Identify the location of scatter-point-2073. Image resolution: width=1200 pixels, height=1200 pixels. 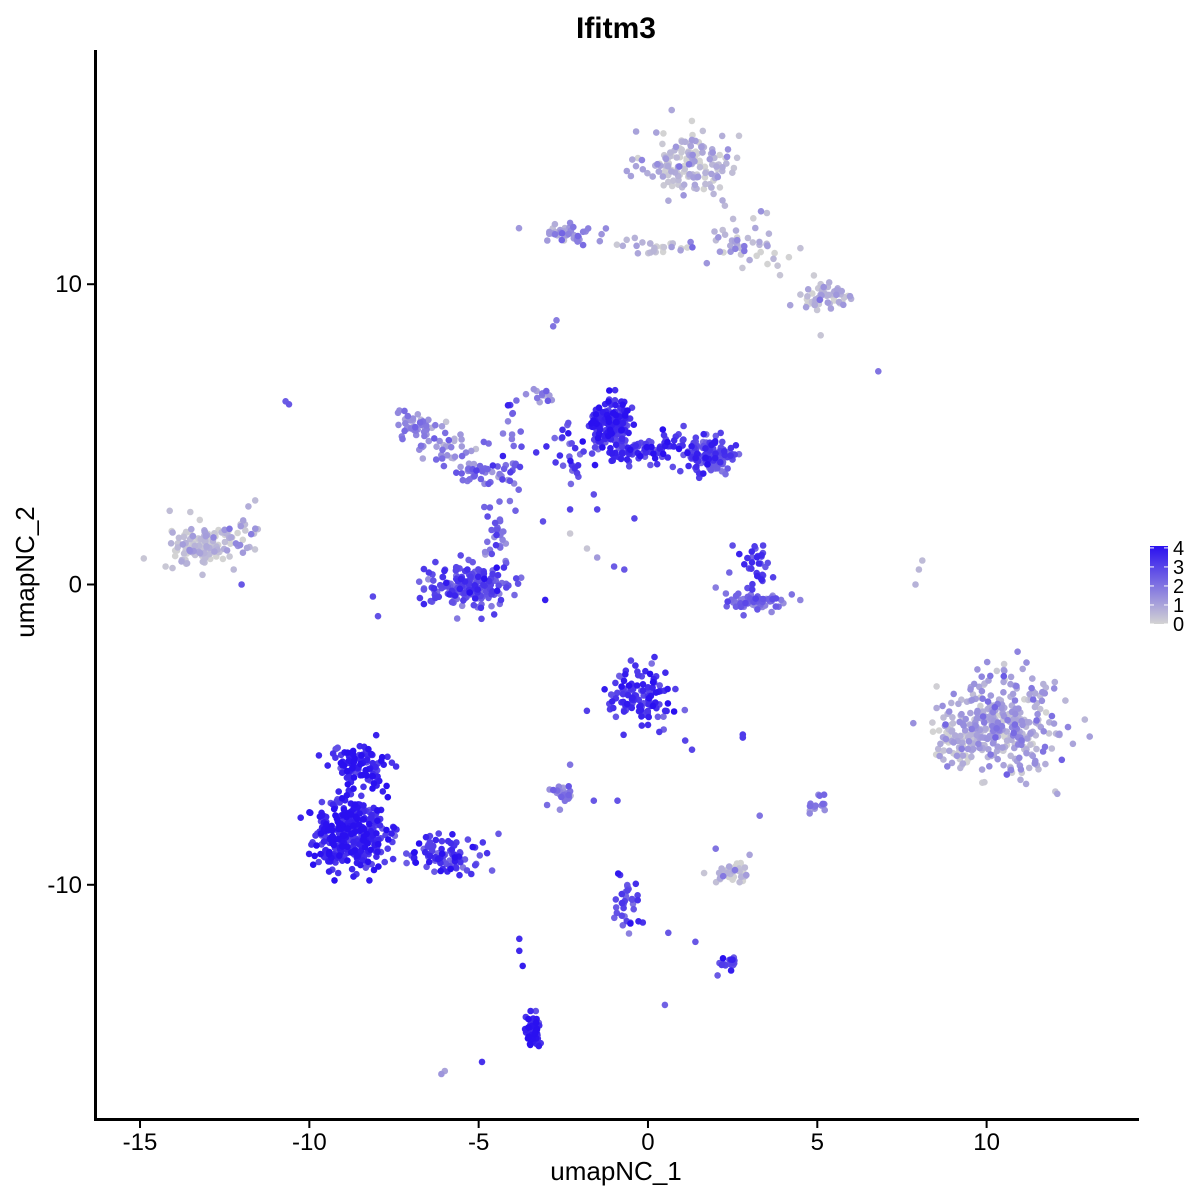
(642, 725).